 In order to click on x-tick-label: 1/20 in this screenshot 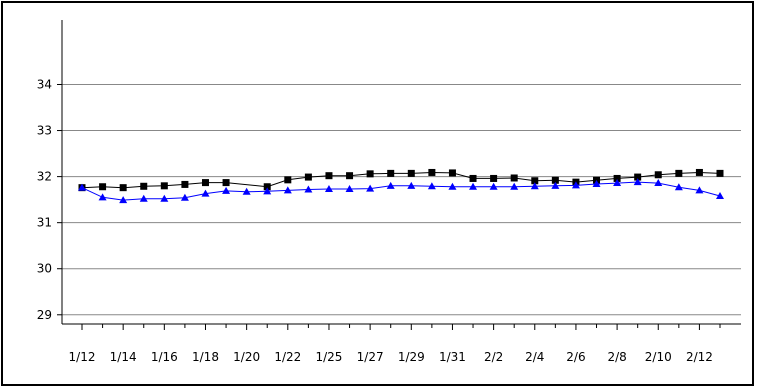, I will do `click(246, 357)`.